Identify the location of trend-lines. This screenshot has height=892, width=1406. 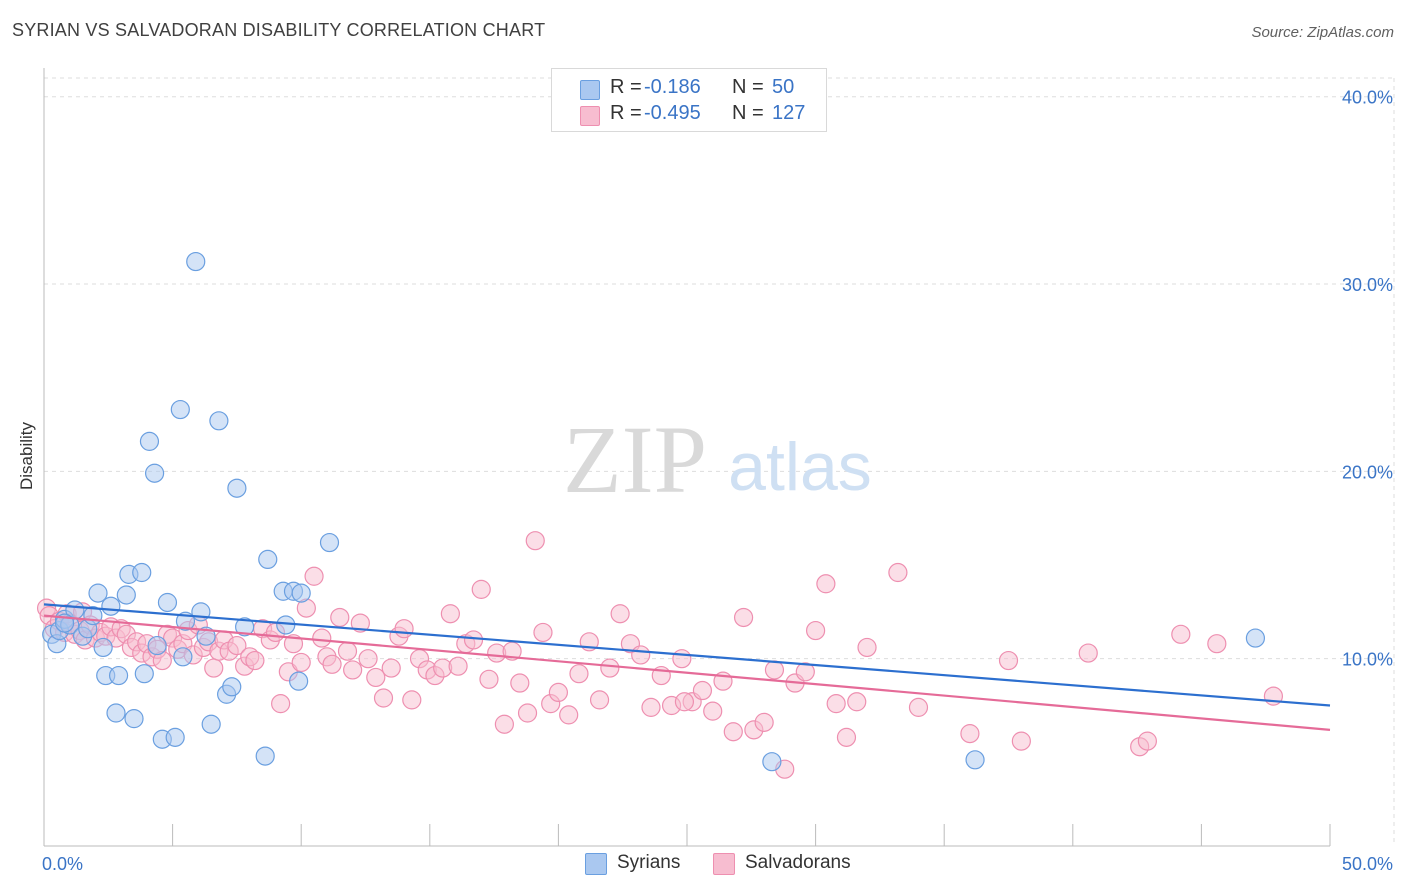
(687, 667).